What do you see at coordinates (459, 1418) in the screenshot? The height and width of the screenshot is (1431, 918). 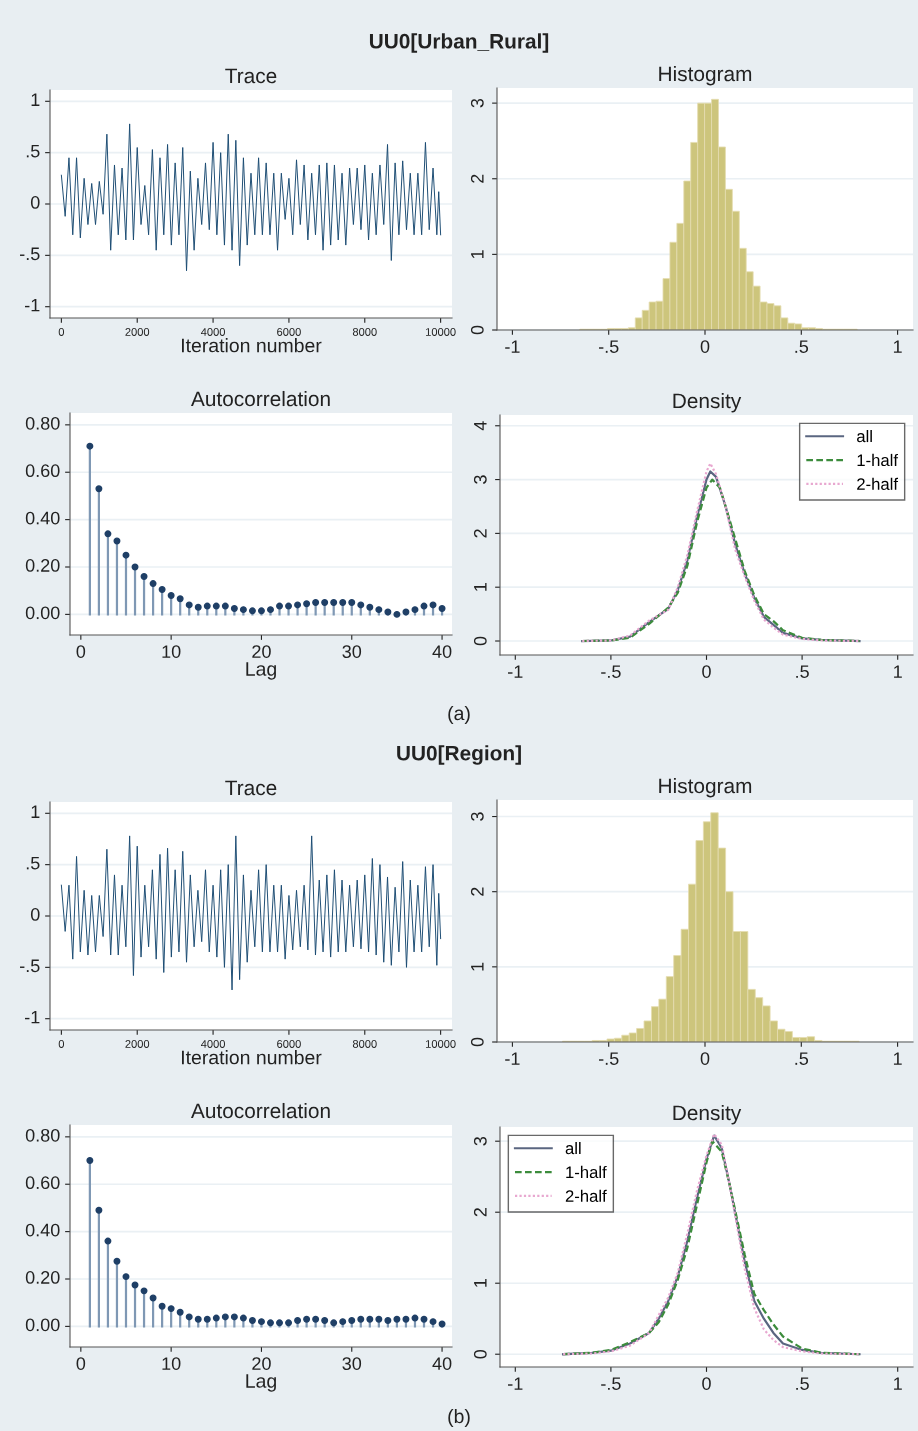 I see `text: (b)` at bounding box center [459, 1418].